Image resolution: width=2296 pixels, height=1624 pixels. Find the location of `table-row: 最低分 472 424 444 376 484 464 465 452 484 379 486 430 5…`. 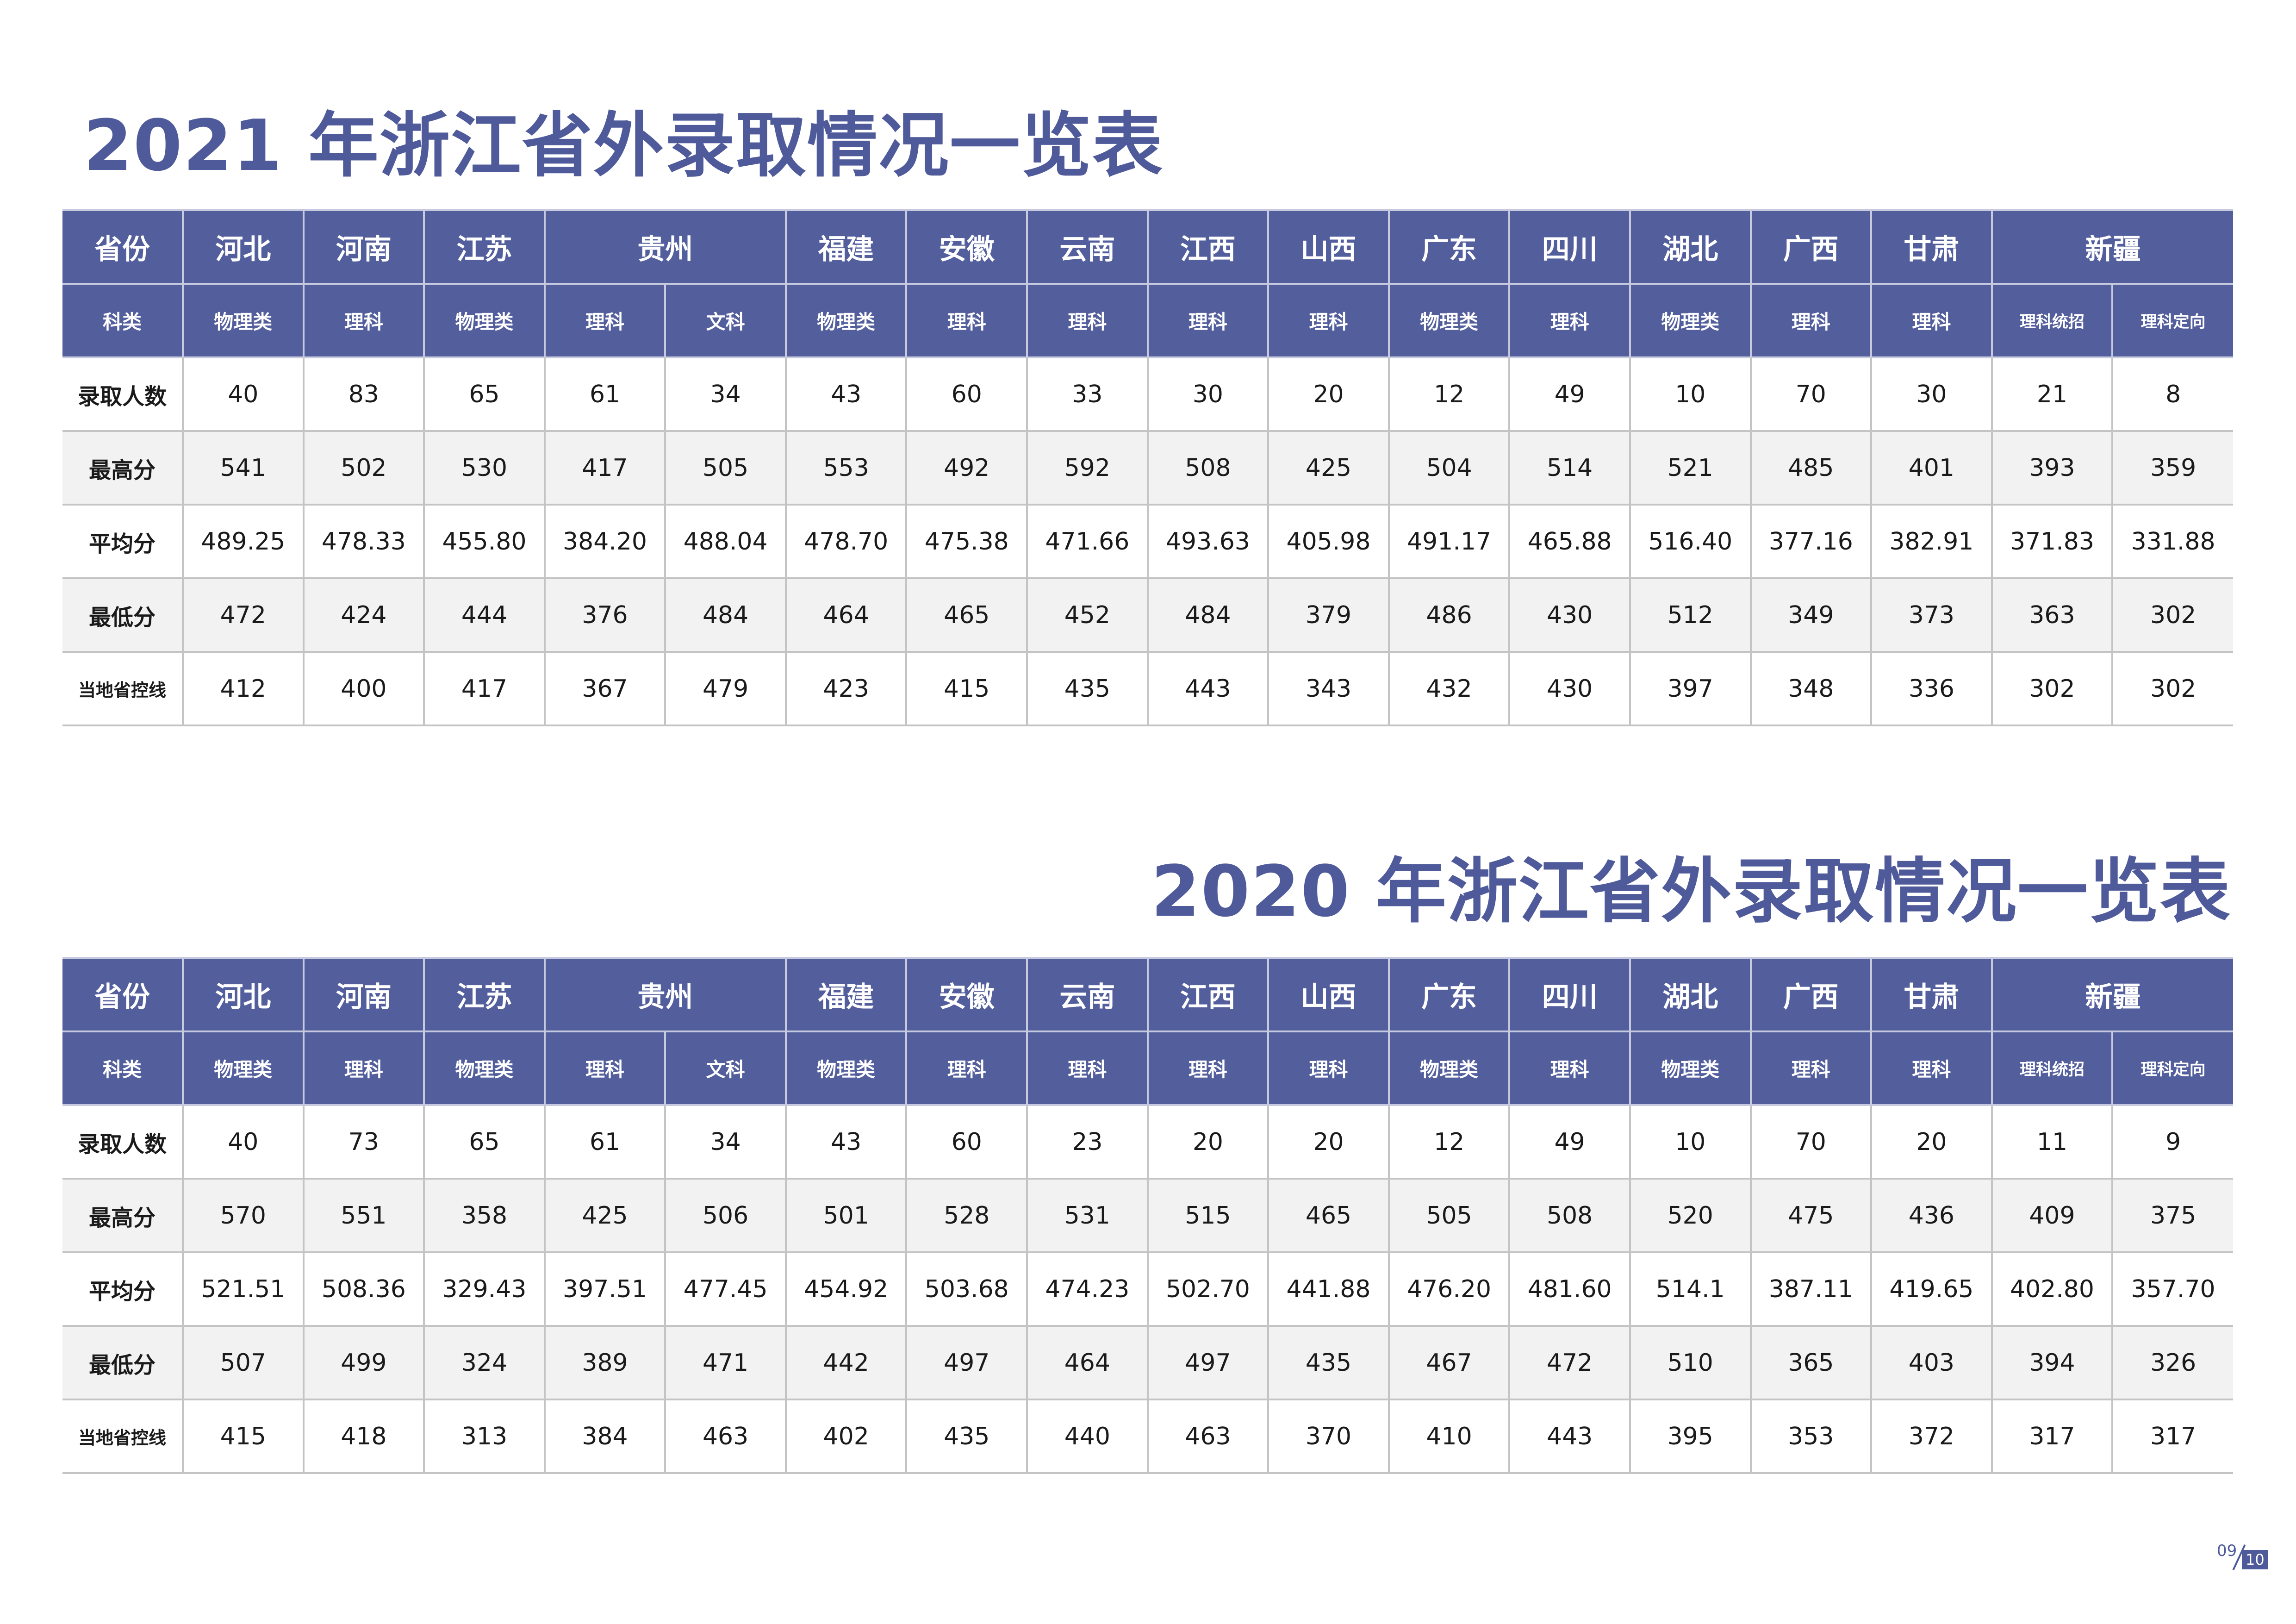

table-row: 最低分 472 424 444 376 484 464 465 452 484 379 486 430 5… is located at coordinates (1147, 615).